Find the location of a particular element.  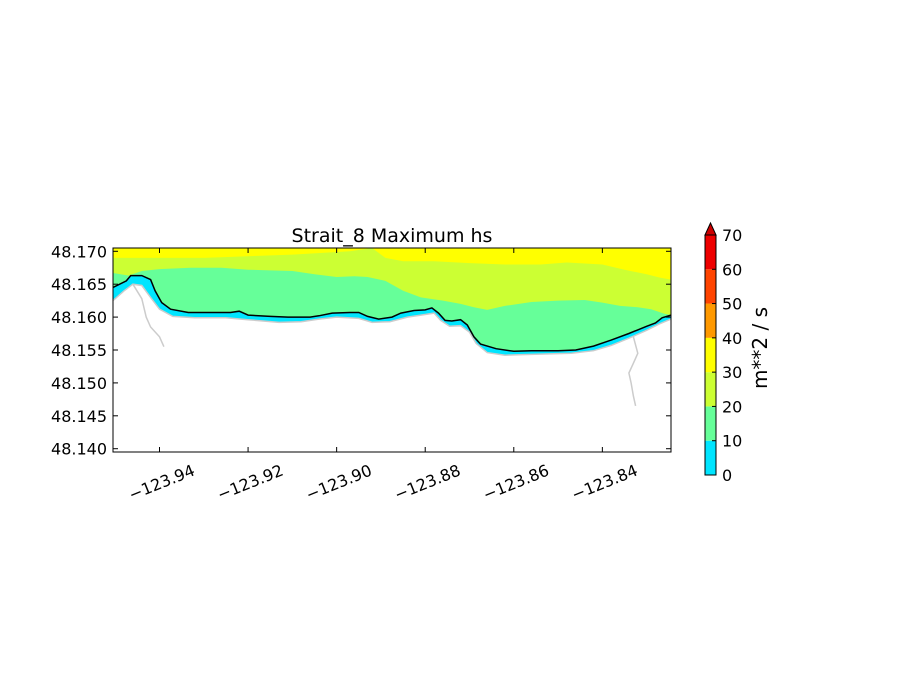

x-tick-label: −123.92 is located at coordinates (250, 483).